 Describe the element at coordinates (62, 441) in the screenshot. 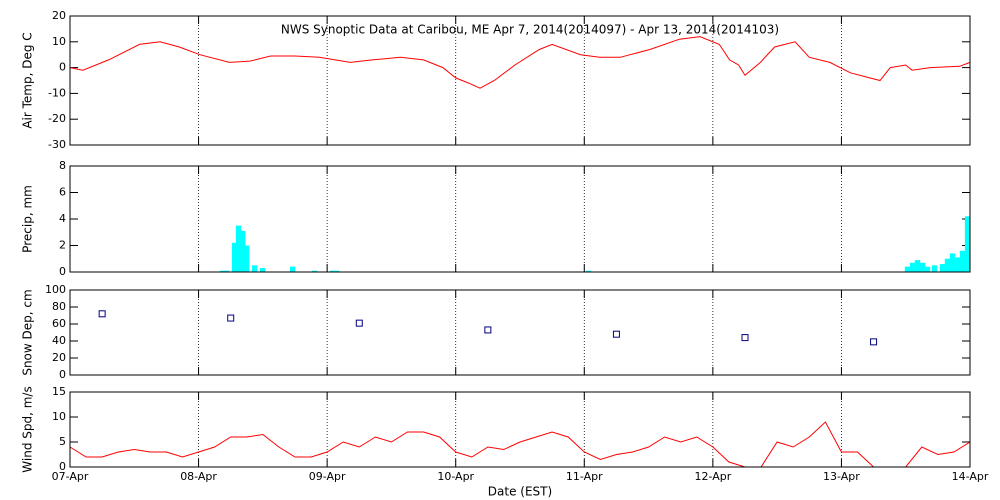

I see `y-tick-label: 5` at that location.